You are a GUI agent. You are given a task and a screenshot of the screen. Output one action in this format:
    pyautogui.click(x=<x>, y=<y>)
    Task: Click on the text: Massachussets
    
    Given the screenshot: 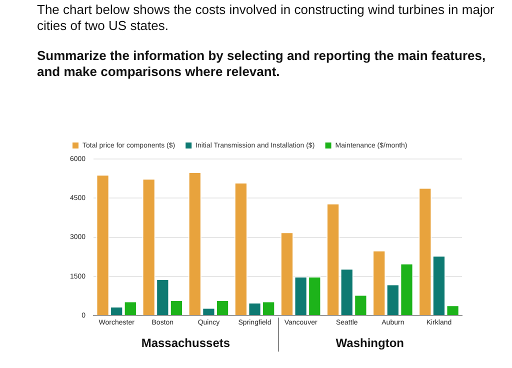 What is the action you would take?
    pyautogui.click(x=185, y=343)
    